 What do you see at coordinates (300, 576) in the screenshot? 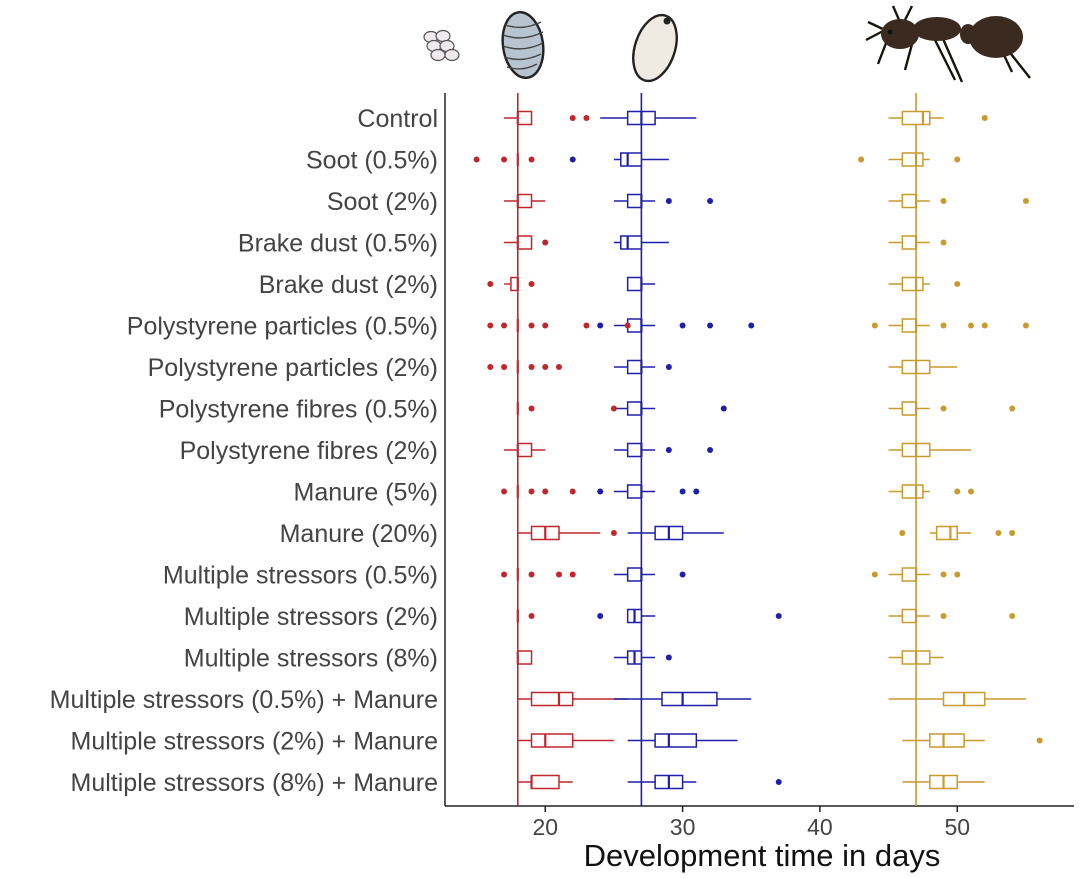
I see `category-label-multiple-stressors-0-5: Multiple stressors (0.5%)` at bounding box center [300, 576].